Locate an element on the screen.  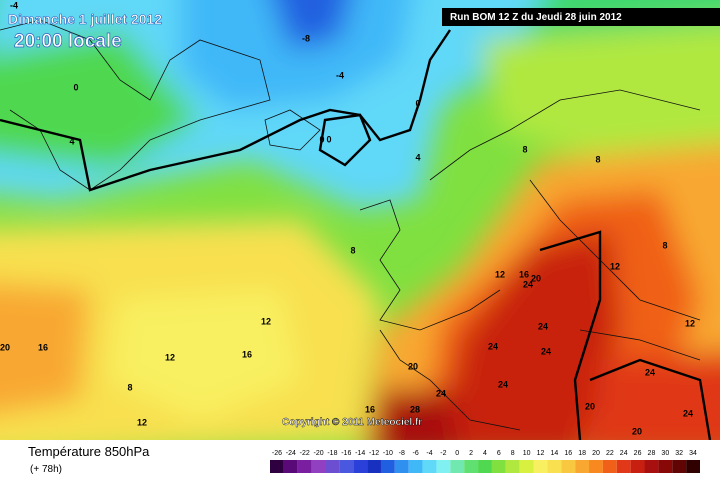
colorbar-tick-label: -24 is located at coordinates (291, 453).